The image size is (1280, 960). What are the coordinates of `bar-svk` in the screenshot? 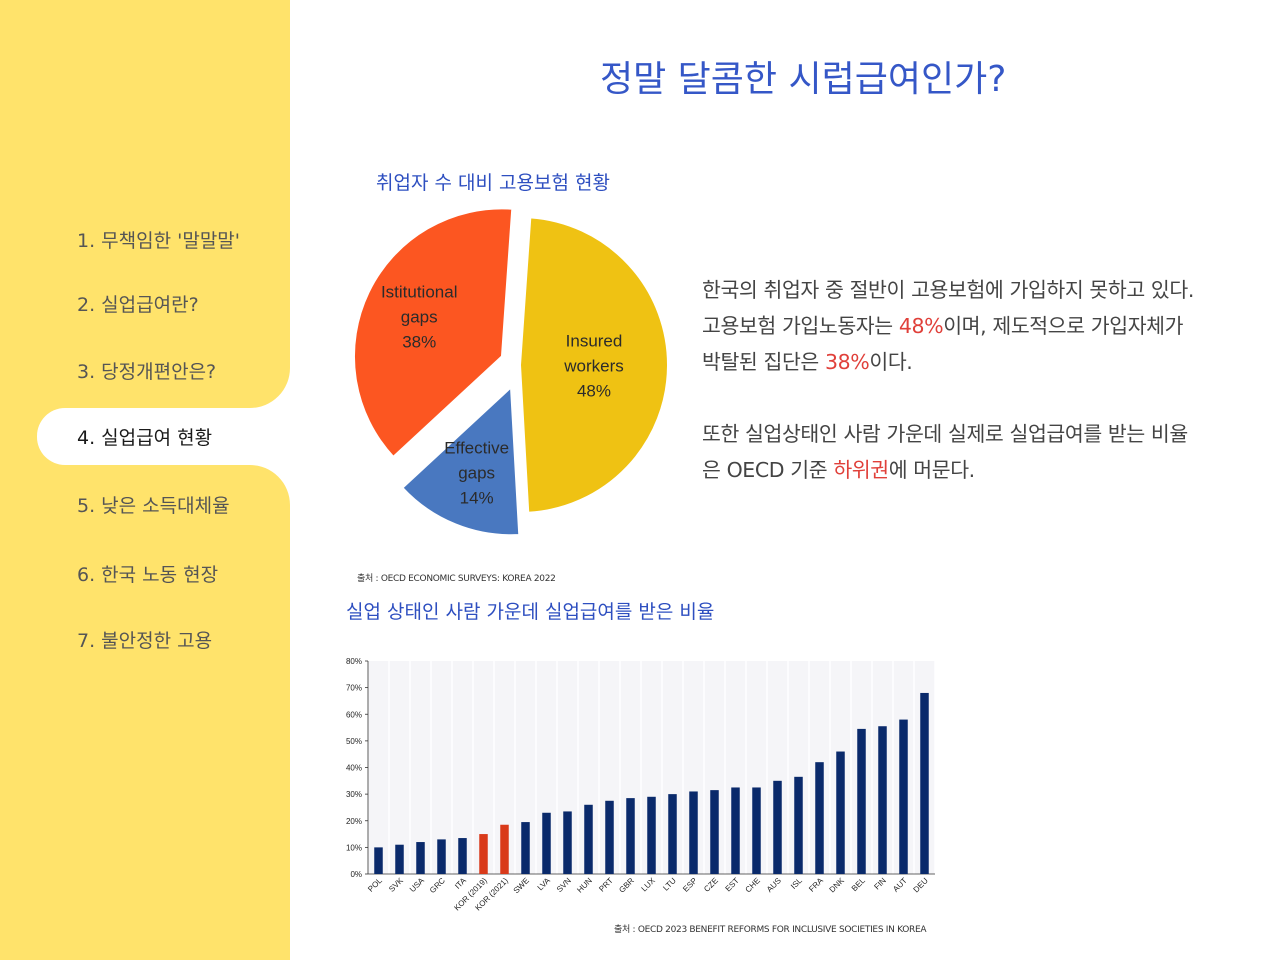 It's located at (399, 859).